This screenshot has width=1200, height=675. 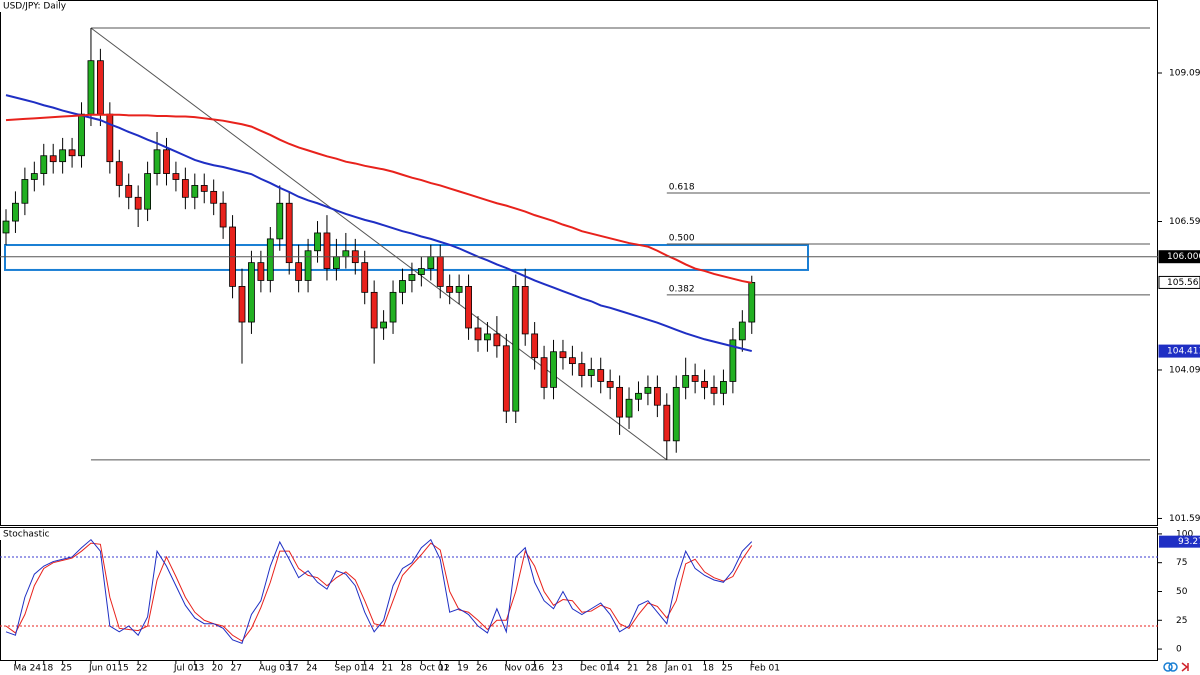 What do you see at coordinates (379, 591) in the screenshot?
I see `stoch-line` at bounding box center [379, 591].